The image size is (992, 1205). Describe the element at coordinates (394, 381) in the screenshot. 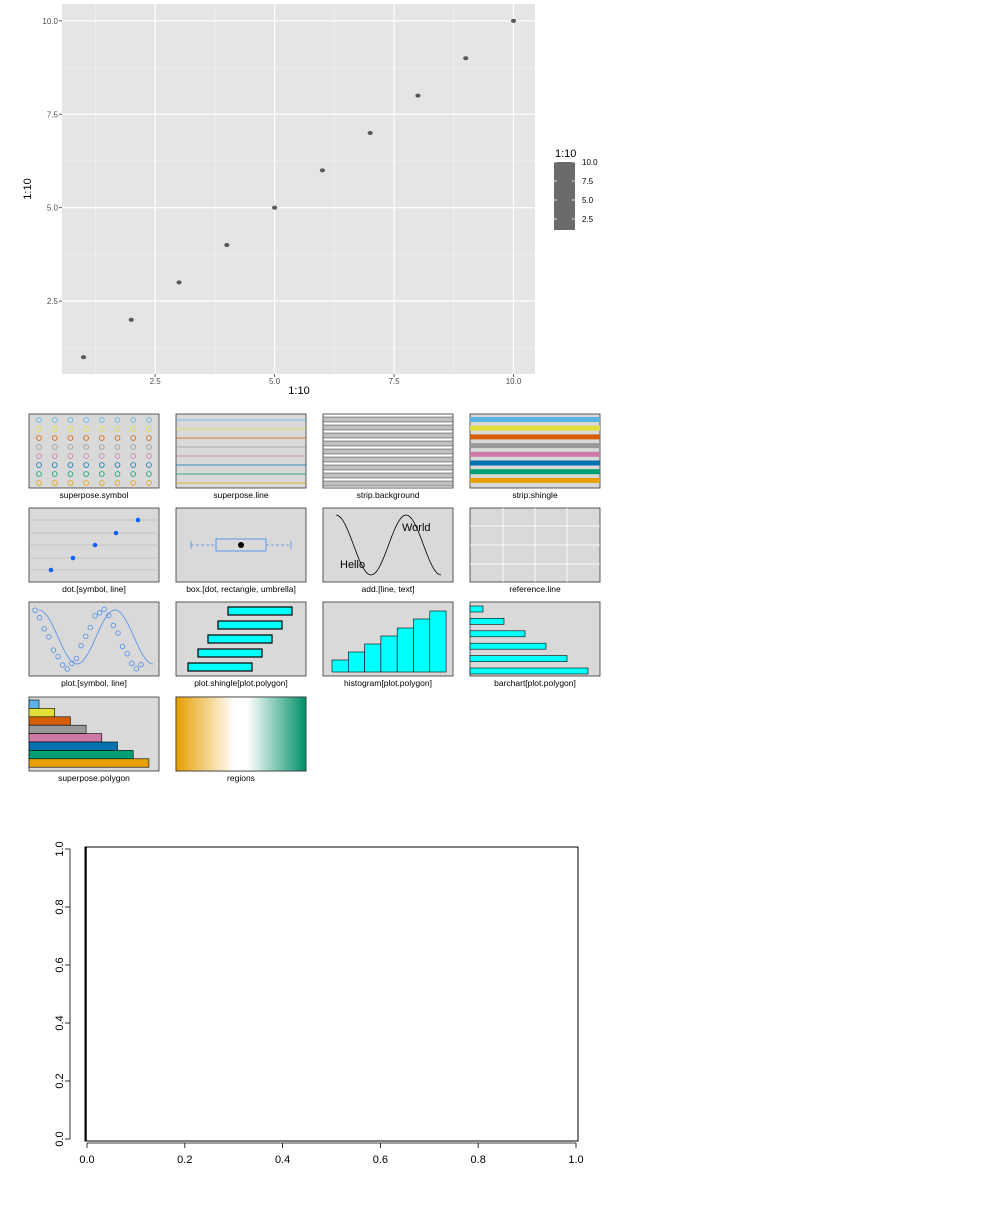

I see `x-tick-label: 7.5` at that location.